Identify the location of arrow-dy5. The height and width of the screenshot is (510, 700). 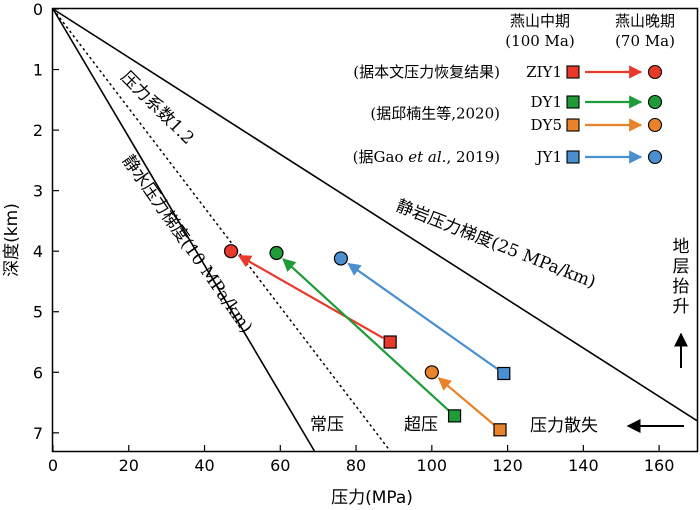
(466, 401).